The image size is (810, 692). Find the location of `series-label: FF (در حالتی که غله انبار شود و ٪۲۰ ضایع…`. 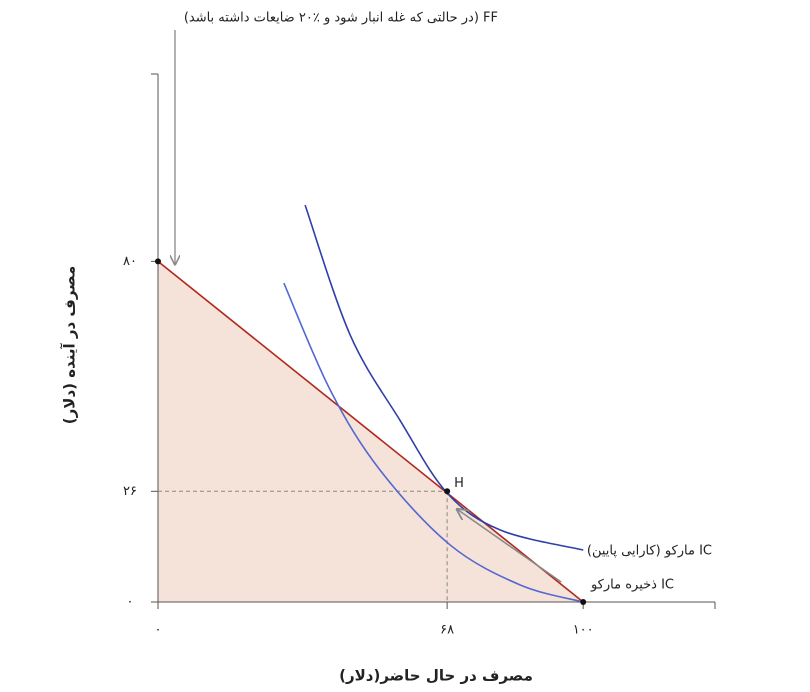

series-label: FF (در حالتی که غله انبار شود و ٪۲۰ ضایع… is located at coordinates (341, 18).